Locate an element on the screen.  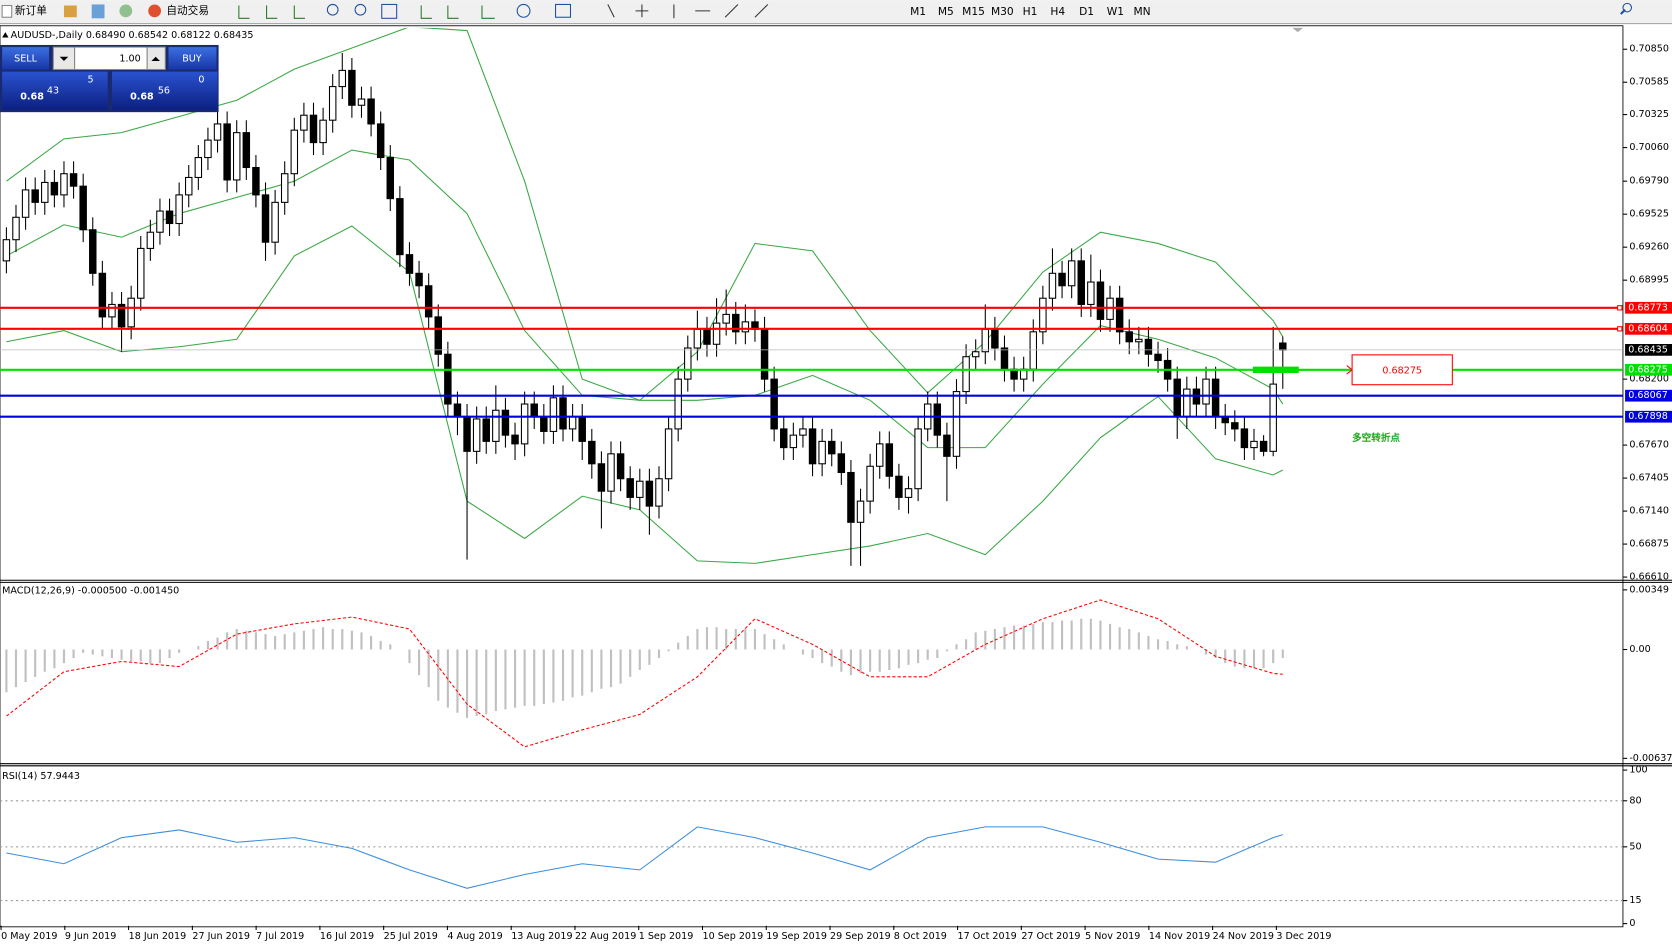
timeframe: M30 is located at coordinates (1002, 11).